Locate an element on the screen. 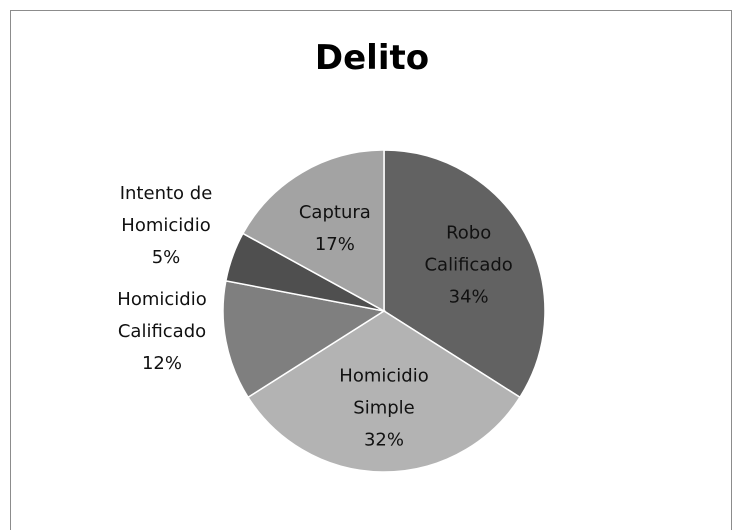 This screenshot has width=744, height=530. slice-label-2: Homicidio Calificado 12% is located at coordinates (161, 331).